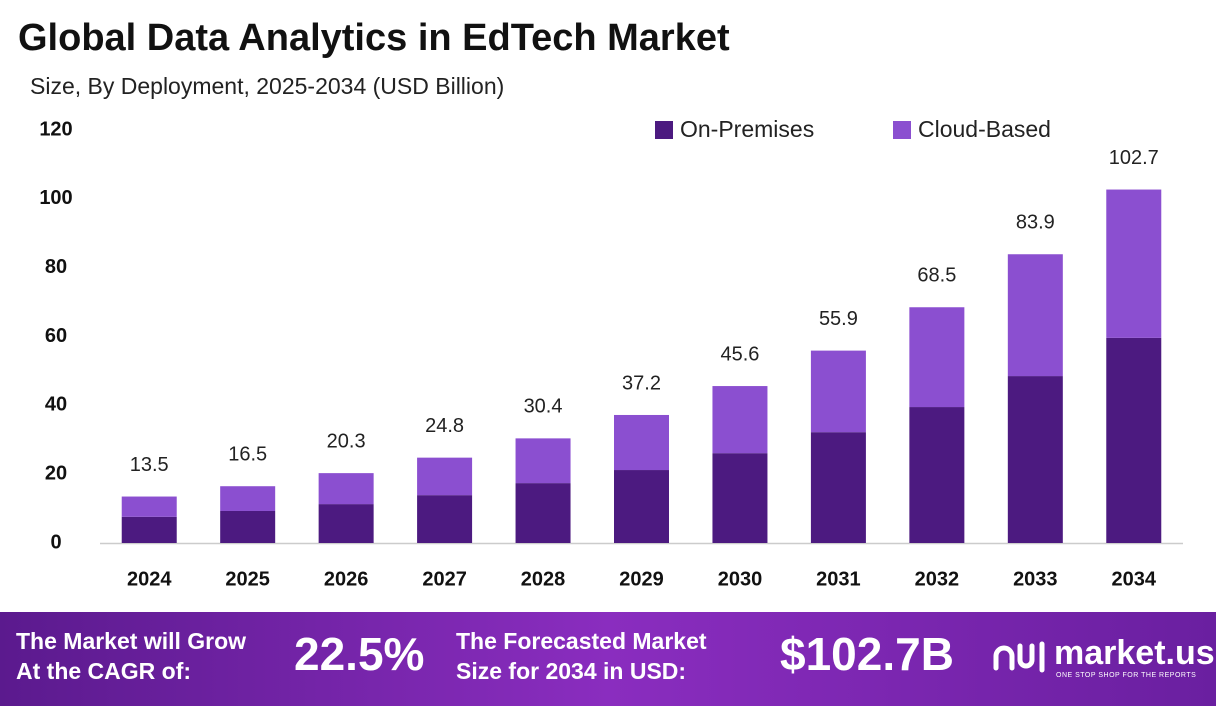 This screenshot has width=1216, height=706. Describe the element at coordinates (444, 426) in the screenshot. I see `total-label: 24.8` at that location.